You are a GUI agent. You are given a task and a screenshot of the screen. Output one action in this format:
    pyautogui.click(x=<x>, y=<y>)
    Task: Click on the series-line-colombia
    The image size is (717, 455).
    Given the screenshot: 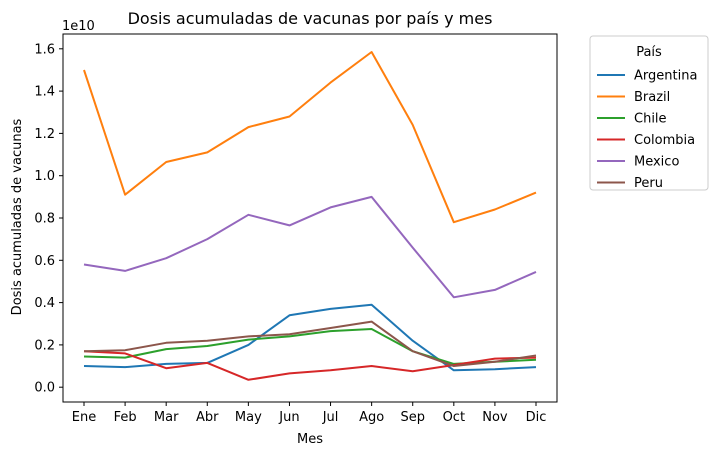 What is the action you would take?
    pyautogui.click(x=310, y=365)
    